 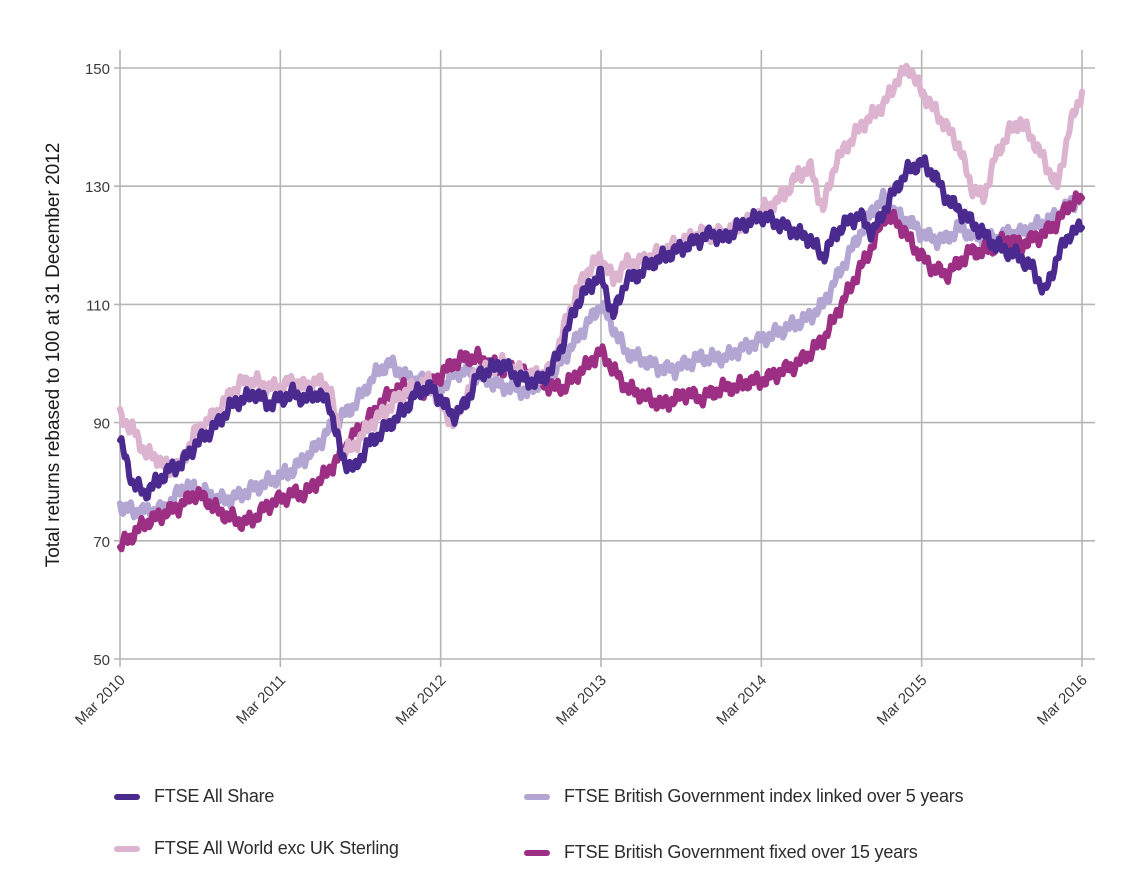 I want to click on y-tick-label: 50, so click(x=101, y=660).